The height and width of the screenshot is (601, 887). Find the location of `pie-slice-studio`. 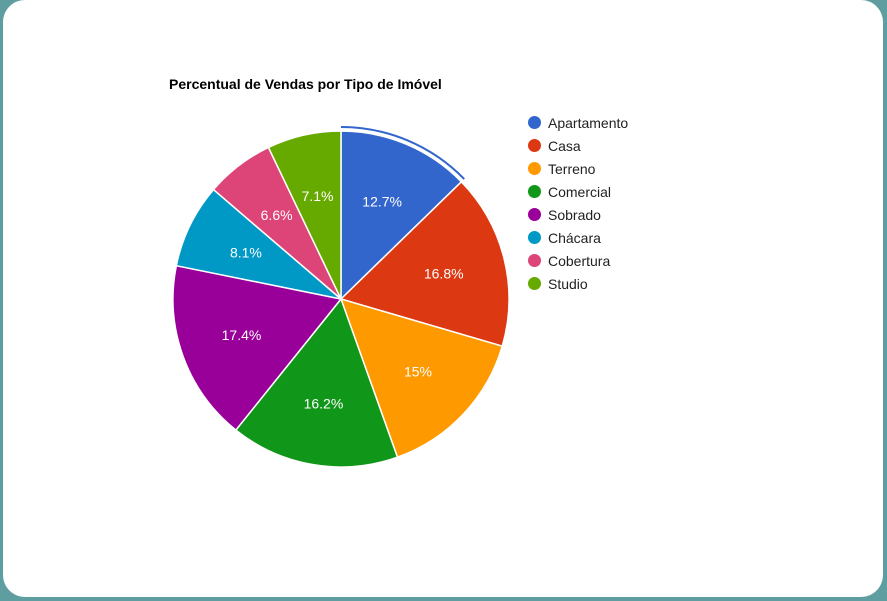

pie-slice-studio is located at coordinates (304, 215).